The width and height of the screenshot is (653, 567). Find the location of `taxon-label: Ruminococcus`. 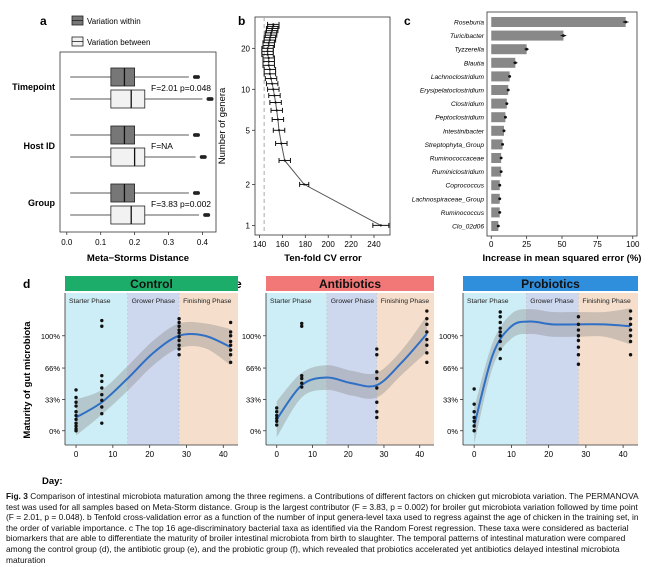

taxon-label: Ruminococcus is located at coordinates (463, 213).